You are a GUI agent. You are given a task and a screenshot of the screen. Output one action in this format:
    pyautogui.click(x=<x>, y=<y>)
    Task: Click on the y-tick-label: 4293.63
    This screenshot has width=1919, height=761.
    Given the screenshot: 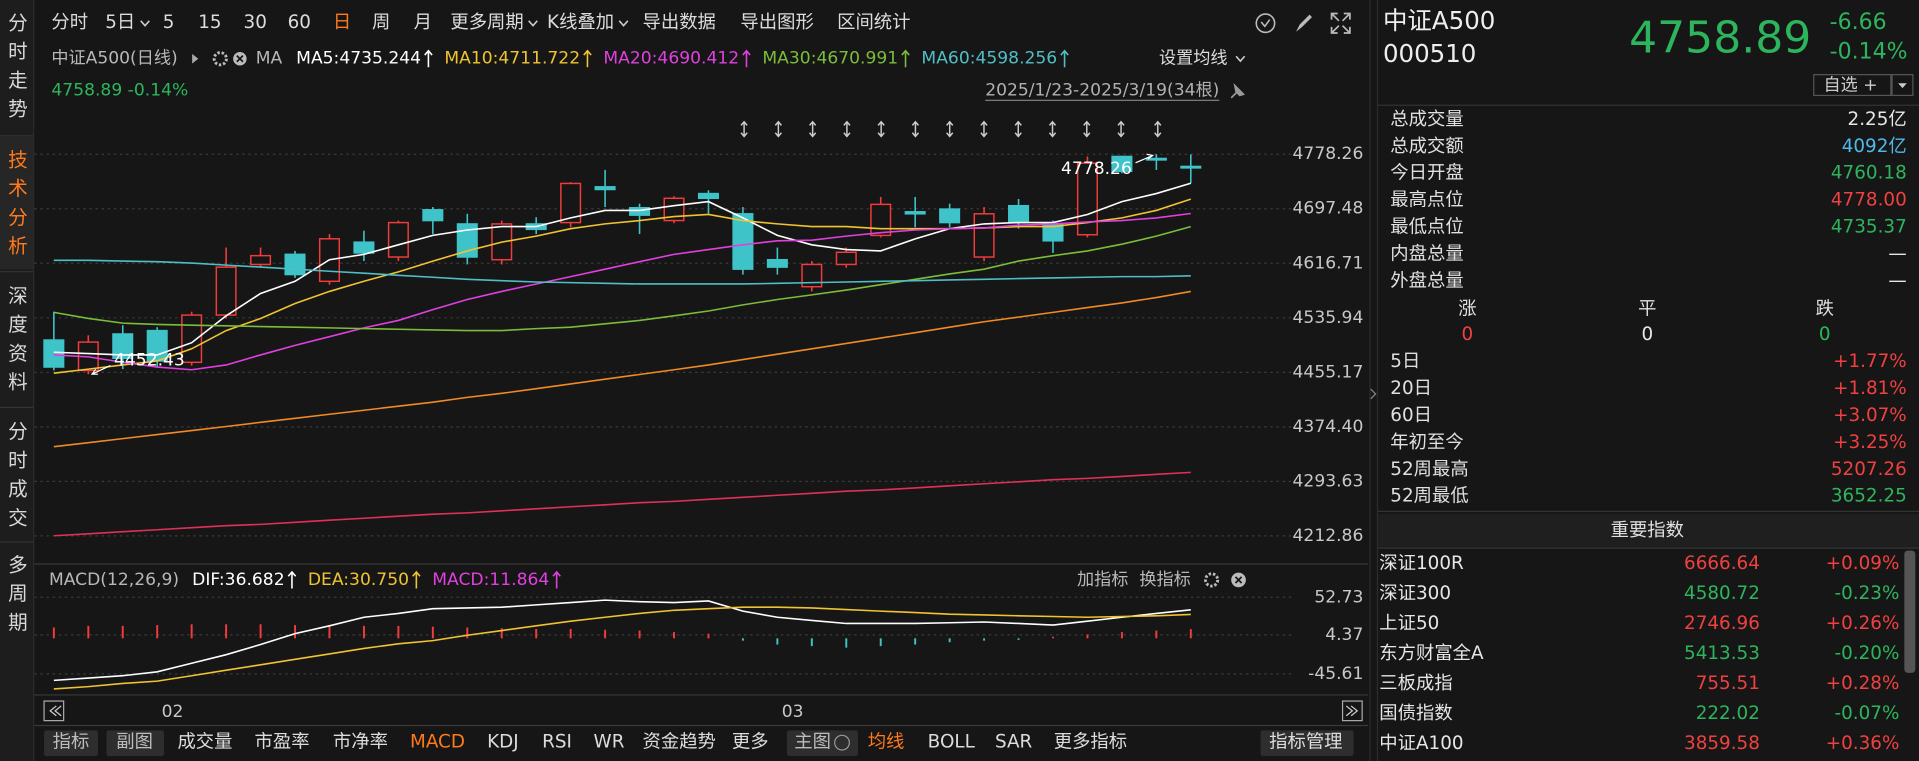 What is the action you would take?
    pyautogui.click(x=1328, y=481)
    